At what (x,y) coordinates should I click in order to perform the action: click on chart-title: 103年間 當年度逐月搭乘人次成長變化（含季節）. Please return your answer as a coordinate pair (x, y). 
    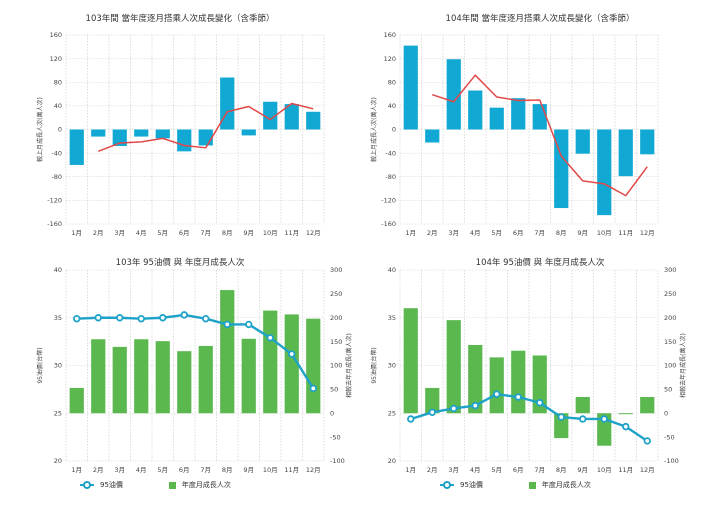
    Looking at the image, I should click on (180, 19).